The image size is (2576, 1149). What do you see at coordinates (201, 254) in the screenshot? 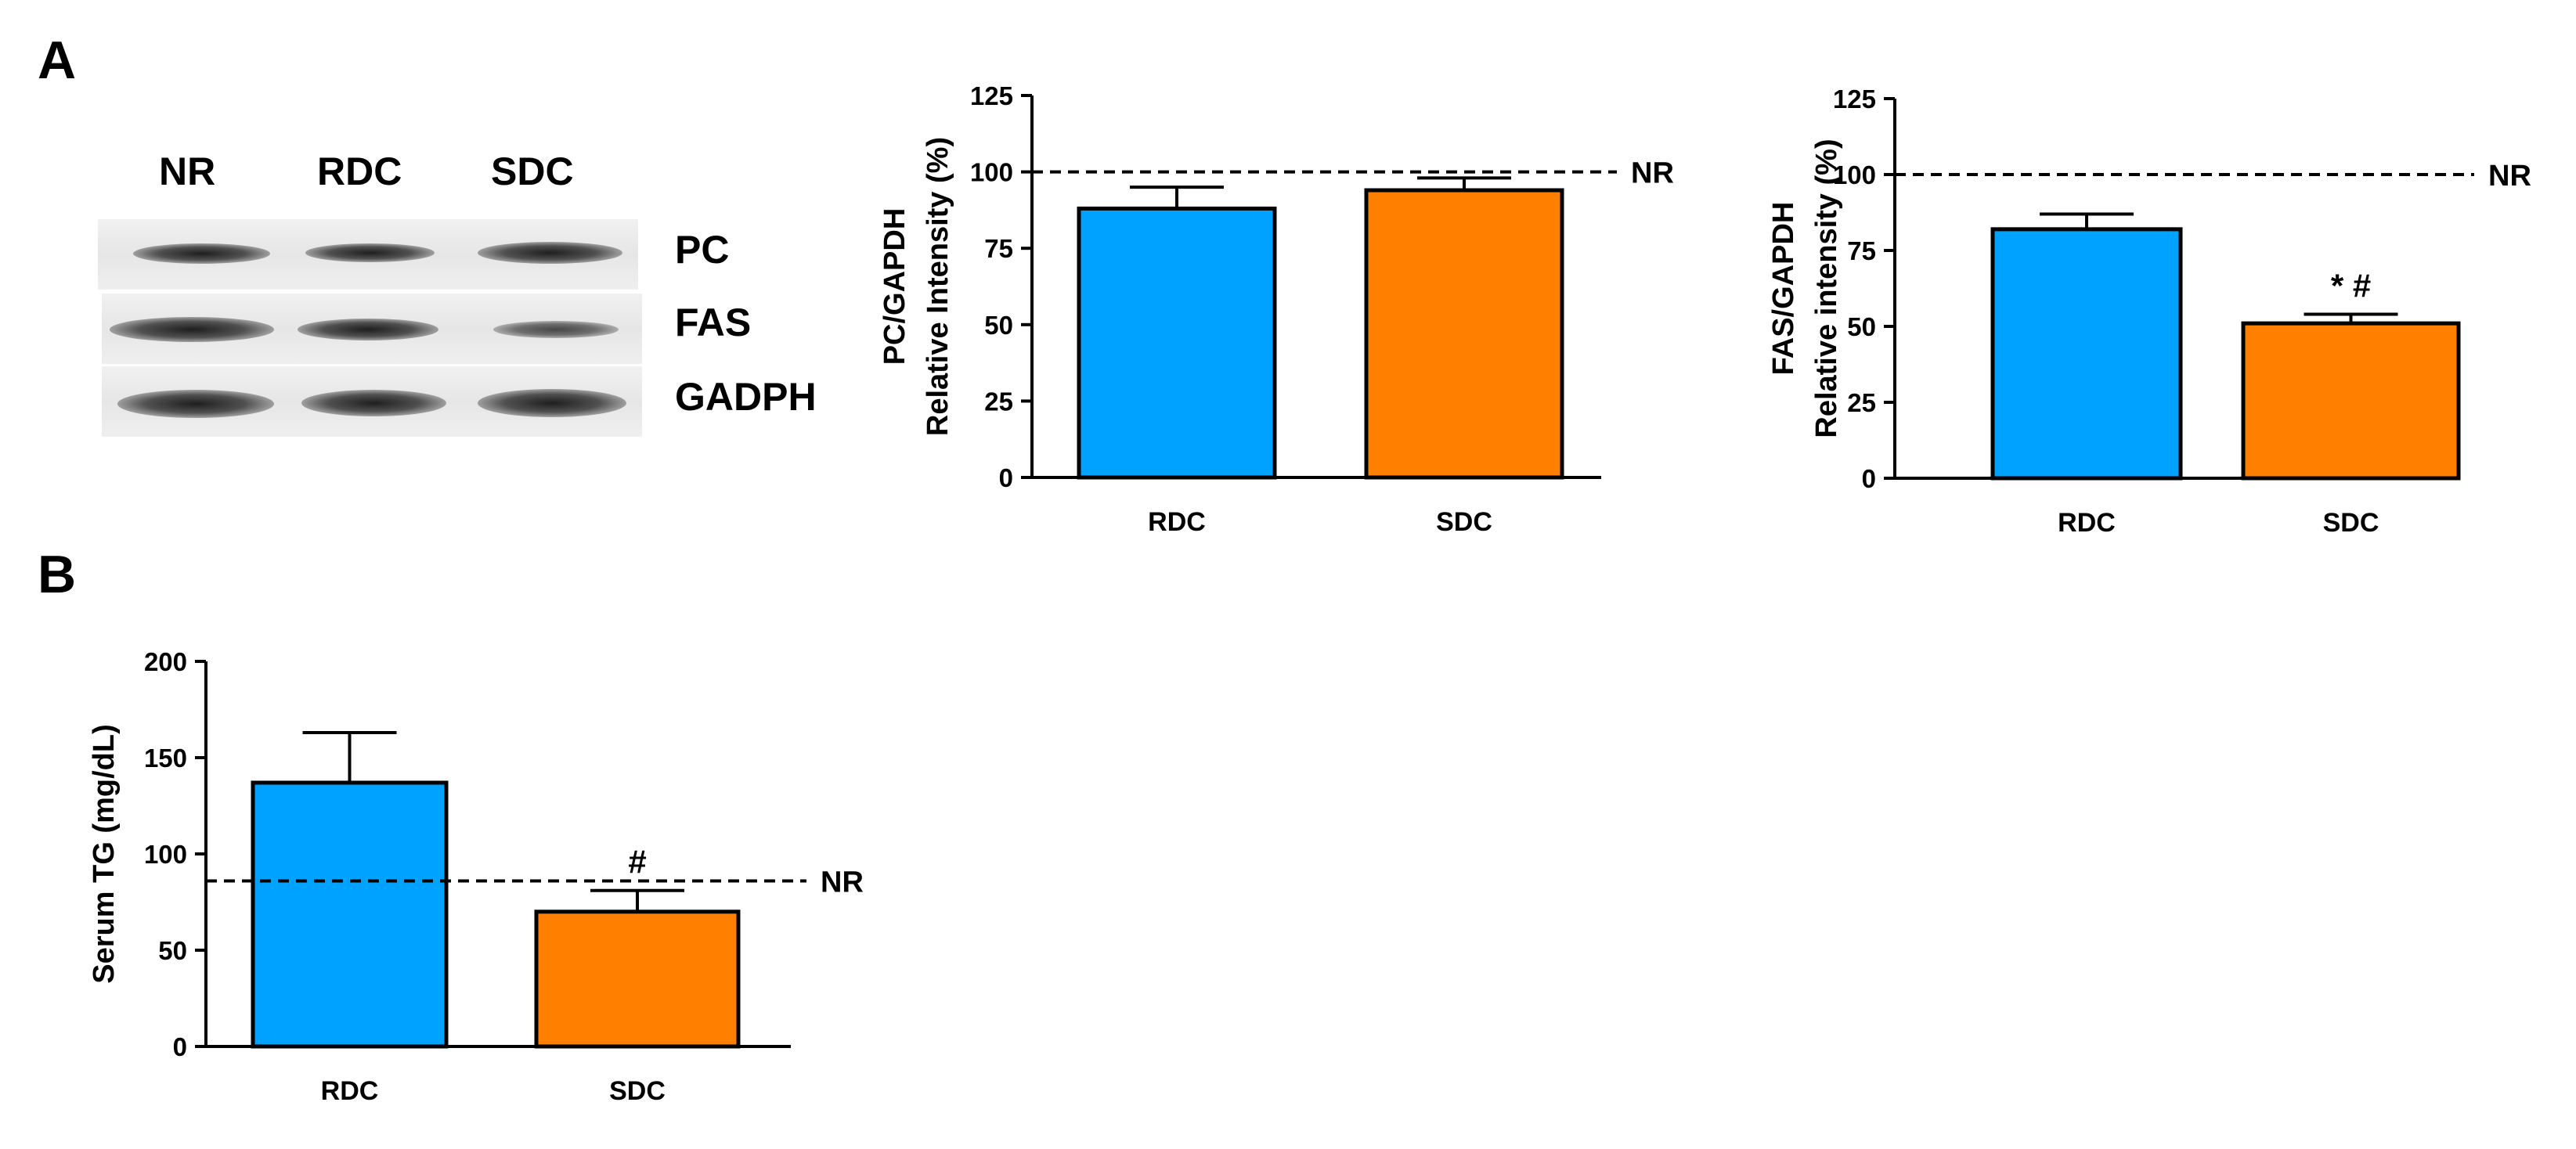
I see `band-pc-nr` at bounding box center [201, 254].